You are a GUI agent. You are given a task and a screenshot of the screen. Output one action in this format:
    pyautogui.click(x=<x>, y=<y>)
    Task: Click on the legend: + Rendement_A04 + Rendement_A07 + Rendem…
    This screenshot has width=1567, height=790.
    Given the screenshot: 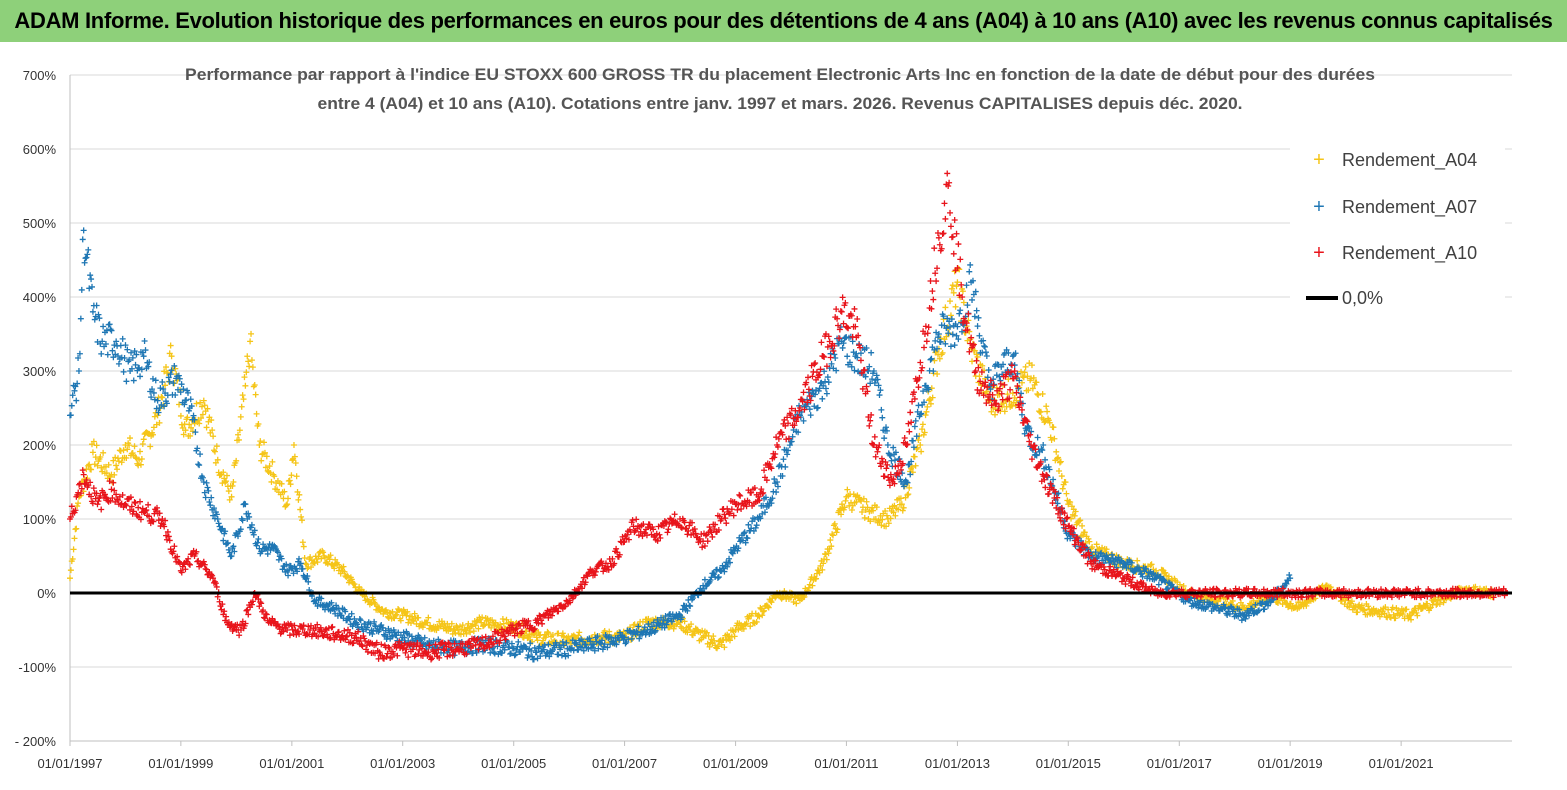 What is the action you would take?
    pyautogui.click(x=1397, y=227)
    